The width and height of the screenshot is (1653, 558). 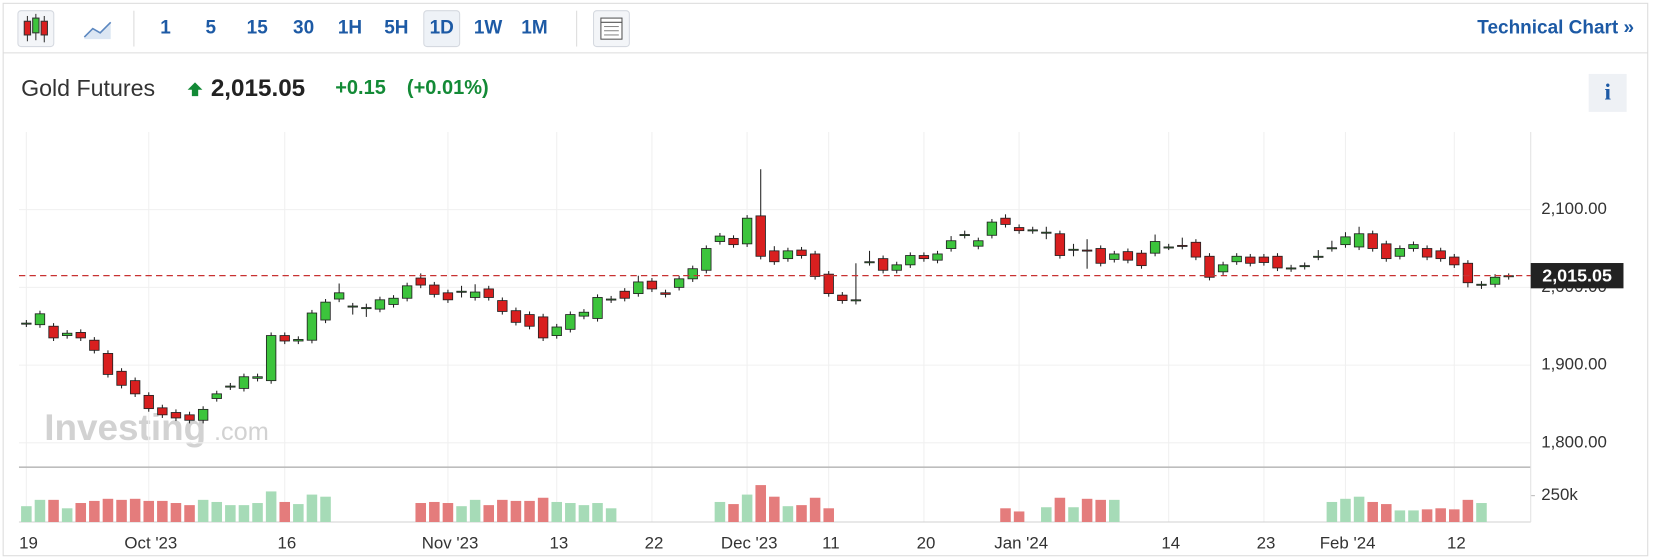 What do you see at coordinates (258, 28) in the screenshot?
I see `interval-button: 15` at bounding box center [258, 28].